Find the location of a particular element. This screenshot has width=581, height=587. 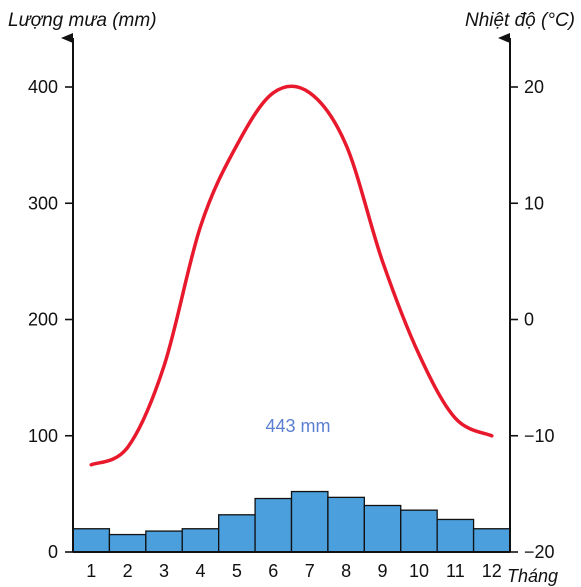

x-tick-label-12: 12 is located at coordinates (492, 571).